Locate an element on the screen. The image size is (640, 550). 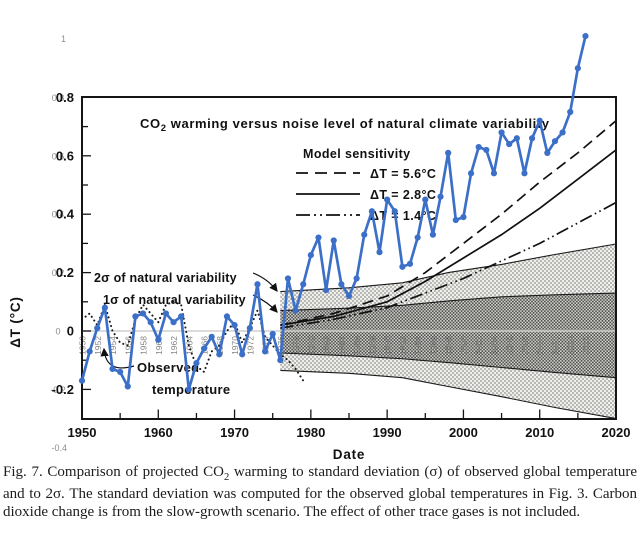
inner-year-label: 2014 is located at coordinates (571, 345).